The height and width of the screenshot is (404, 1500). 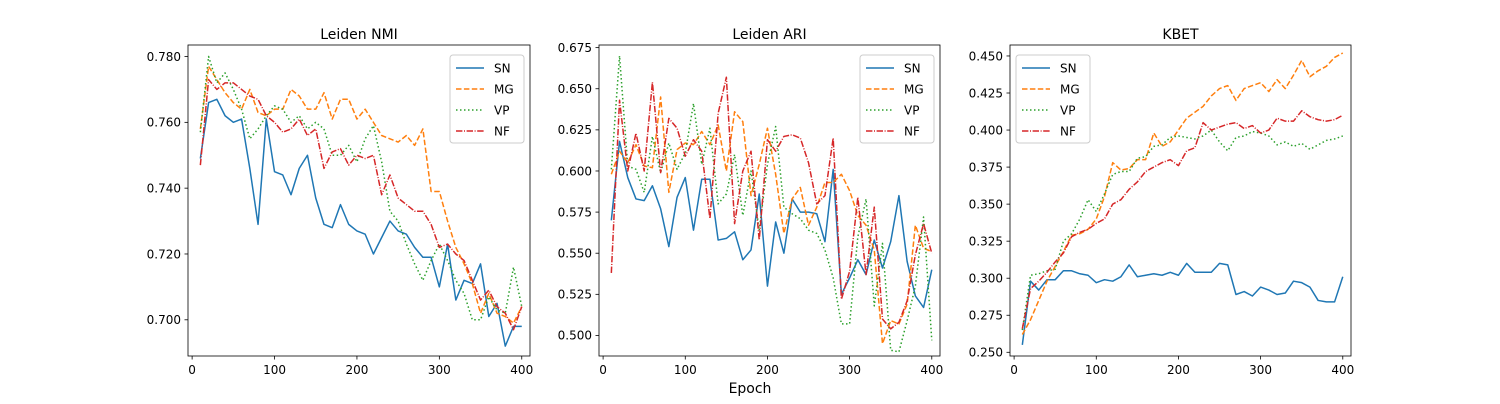 What do you see at coordinates (359, 35) in the screenshot?
I see `chart-title: Leiden NMI` at bounding box center [359, 35].